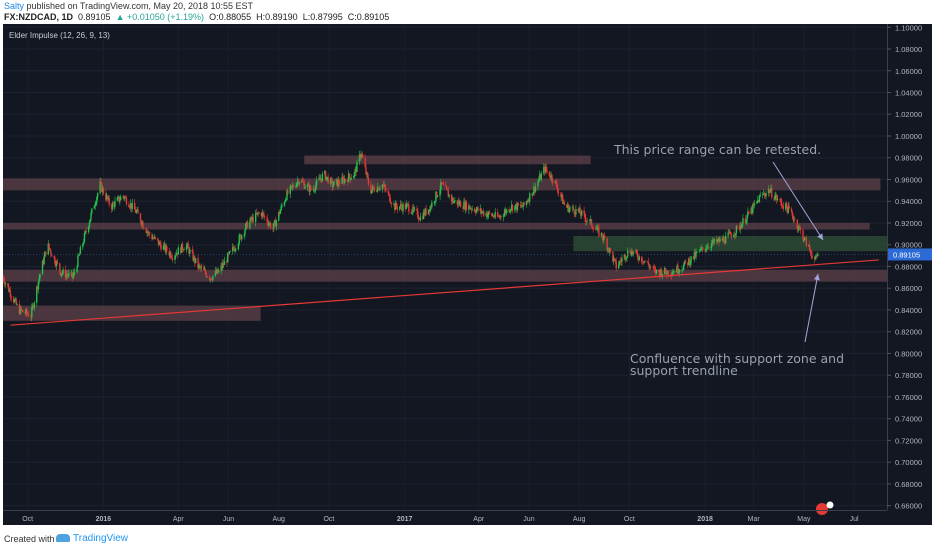 The image size is (932, 550). Describe the element at coordinates (277, 17) in the screenshot. I see `ohlc-high: H:0.89190` at that location.